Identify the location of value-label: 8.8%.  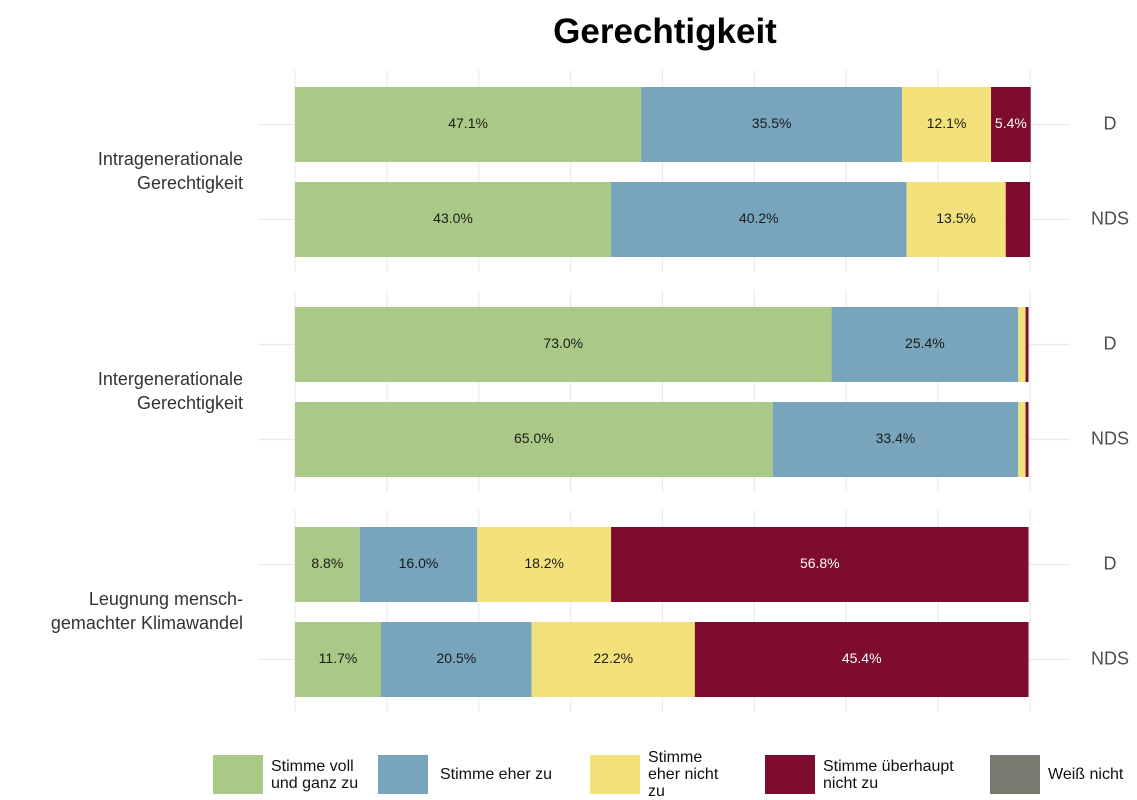
(327, 563).